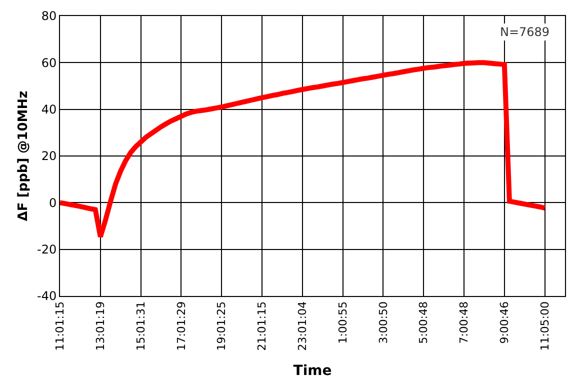  Describe the element at coordinates (545, 326) in the screenshot. I see `x-tick-label: 11:05:00` at that location.